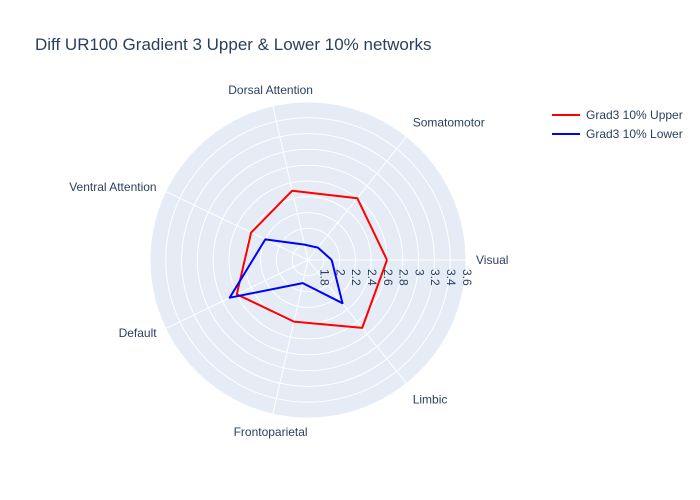 This screenshot has width=700, height=500. What do you see at coordinates (112, 187) in the screenshot?
I see `category-label: Ventral Attention` at bounding box center [112, 187].